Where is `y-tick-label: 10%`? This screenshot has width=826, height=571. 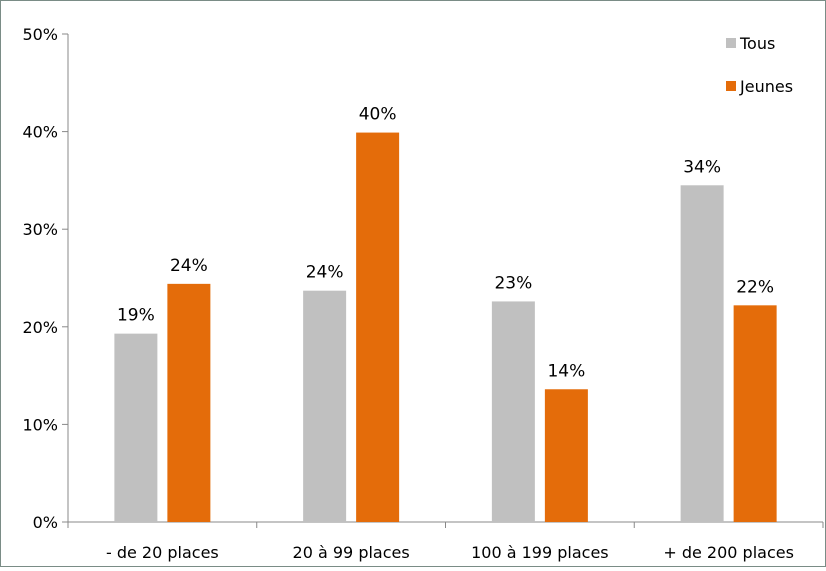 y-tick-label: 10% is located at coordinates (40, 424).